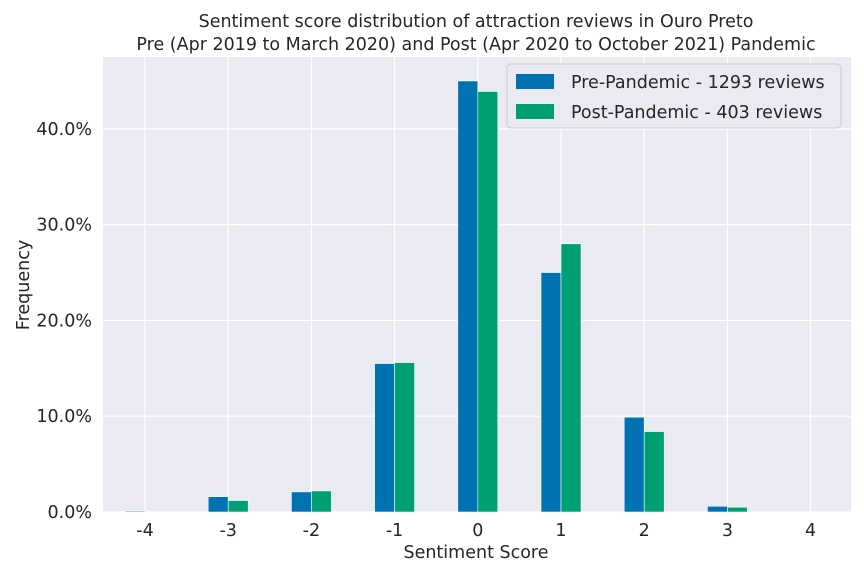  Describe the element at coordinates (70, 513) in the screenshot. I see `y-tick-label: 0.0%` at that location.